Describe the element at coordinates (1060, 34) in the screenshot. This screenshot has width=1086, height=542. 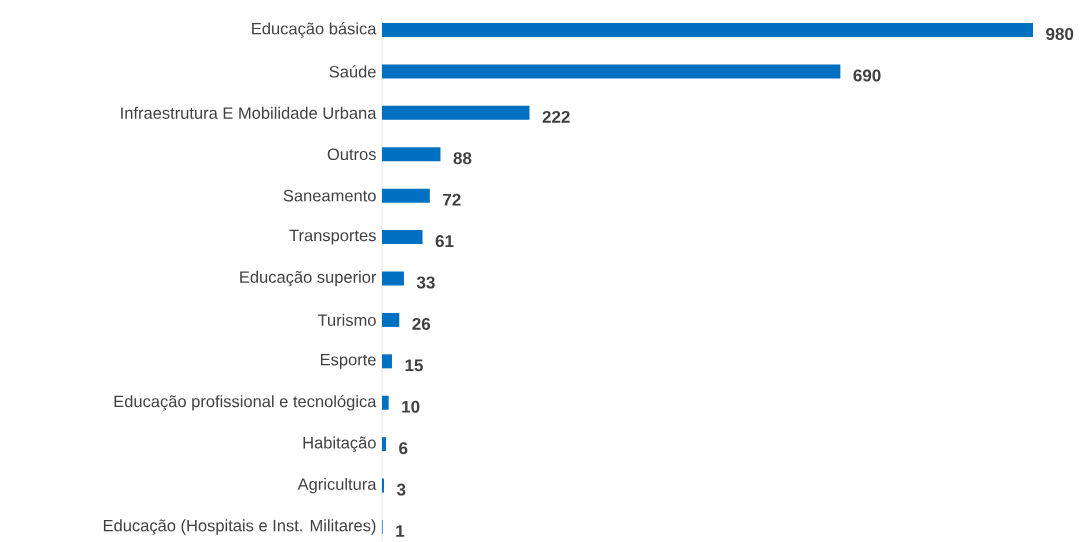
I see `data-label: 980` at that location.